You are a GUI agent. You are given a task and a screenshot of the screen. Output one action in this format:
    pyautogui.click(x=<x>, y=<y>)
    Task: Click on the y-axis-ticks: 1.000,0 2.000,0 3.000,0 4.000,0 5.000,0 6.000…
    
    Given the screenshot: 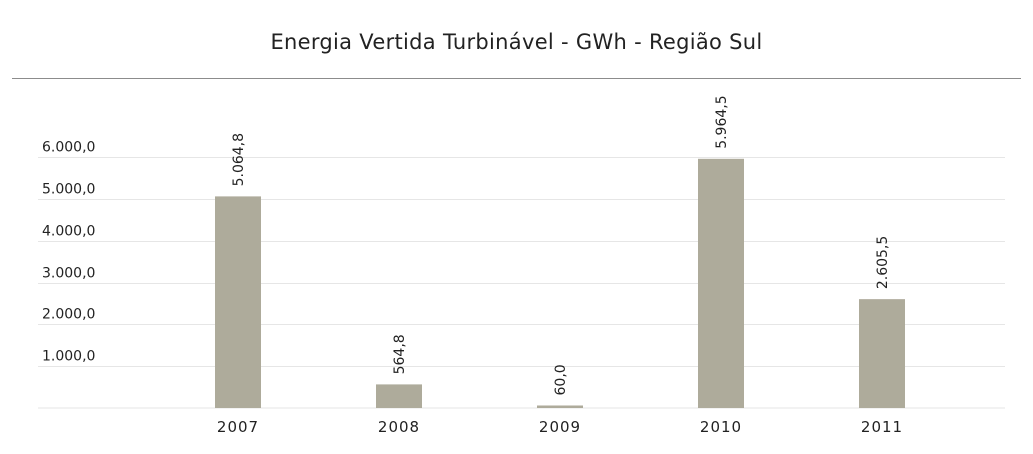 What is the action you would take?
    pyautogui.click(x=68, y=252)
    